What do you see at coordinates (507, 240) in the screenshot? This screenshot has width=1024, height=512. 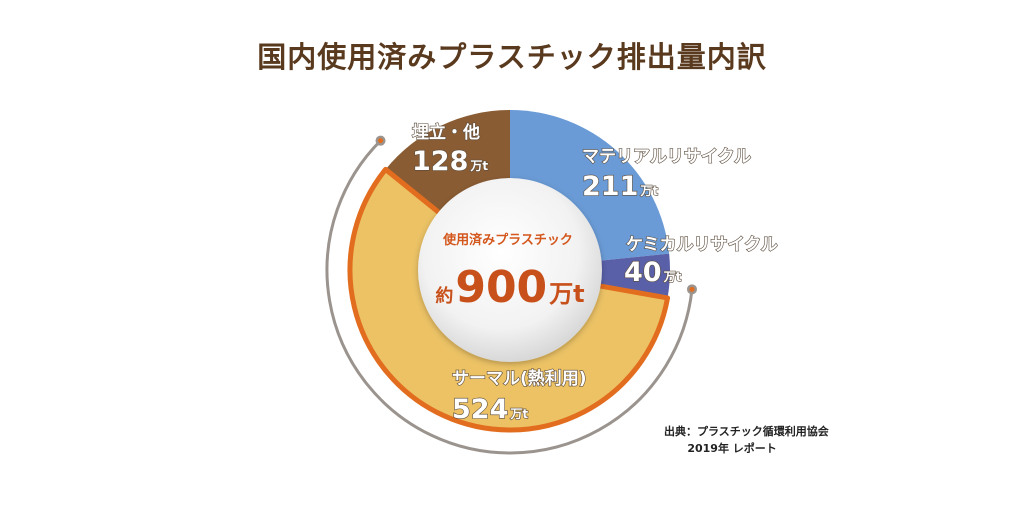 I see `center-label: 使用済みプラスチック` at bounding box center [507, 240].